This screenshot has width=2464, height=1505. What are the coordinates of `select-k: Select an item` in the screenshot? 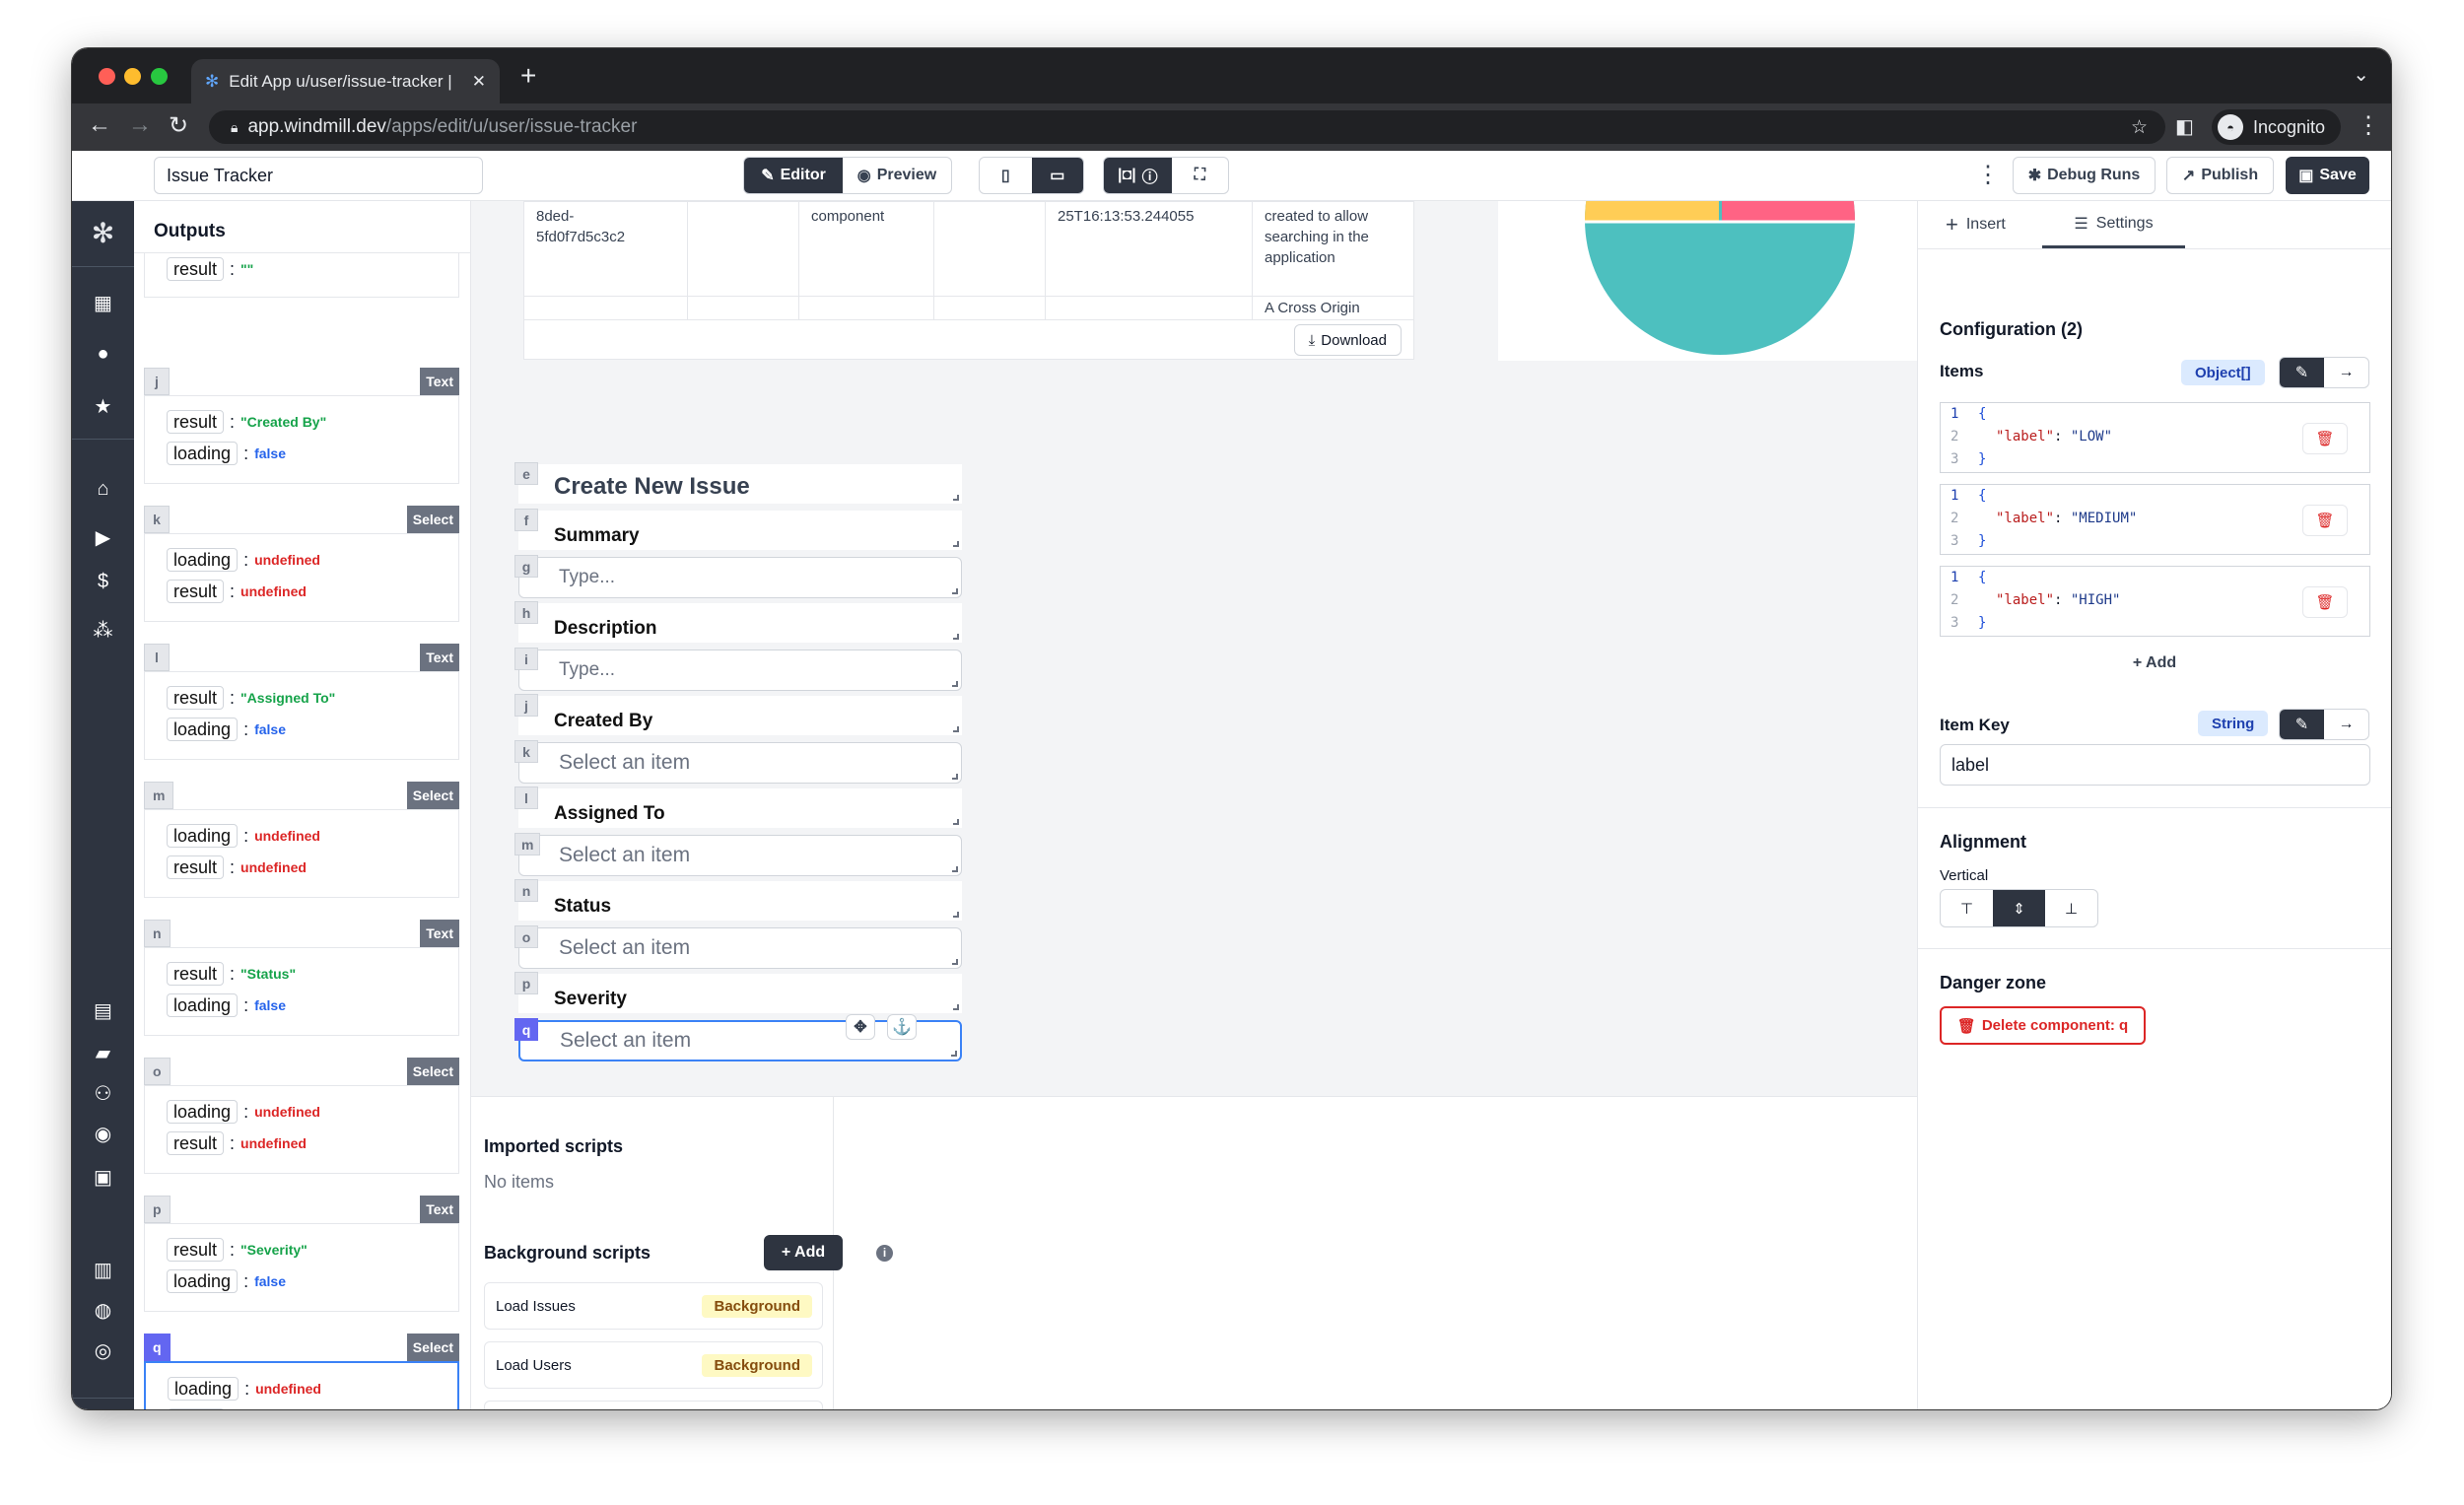 It's located at (740, 763).